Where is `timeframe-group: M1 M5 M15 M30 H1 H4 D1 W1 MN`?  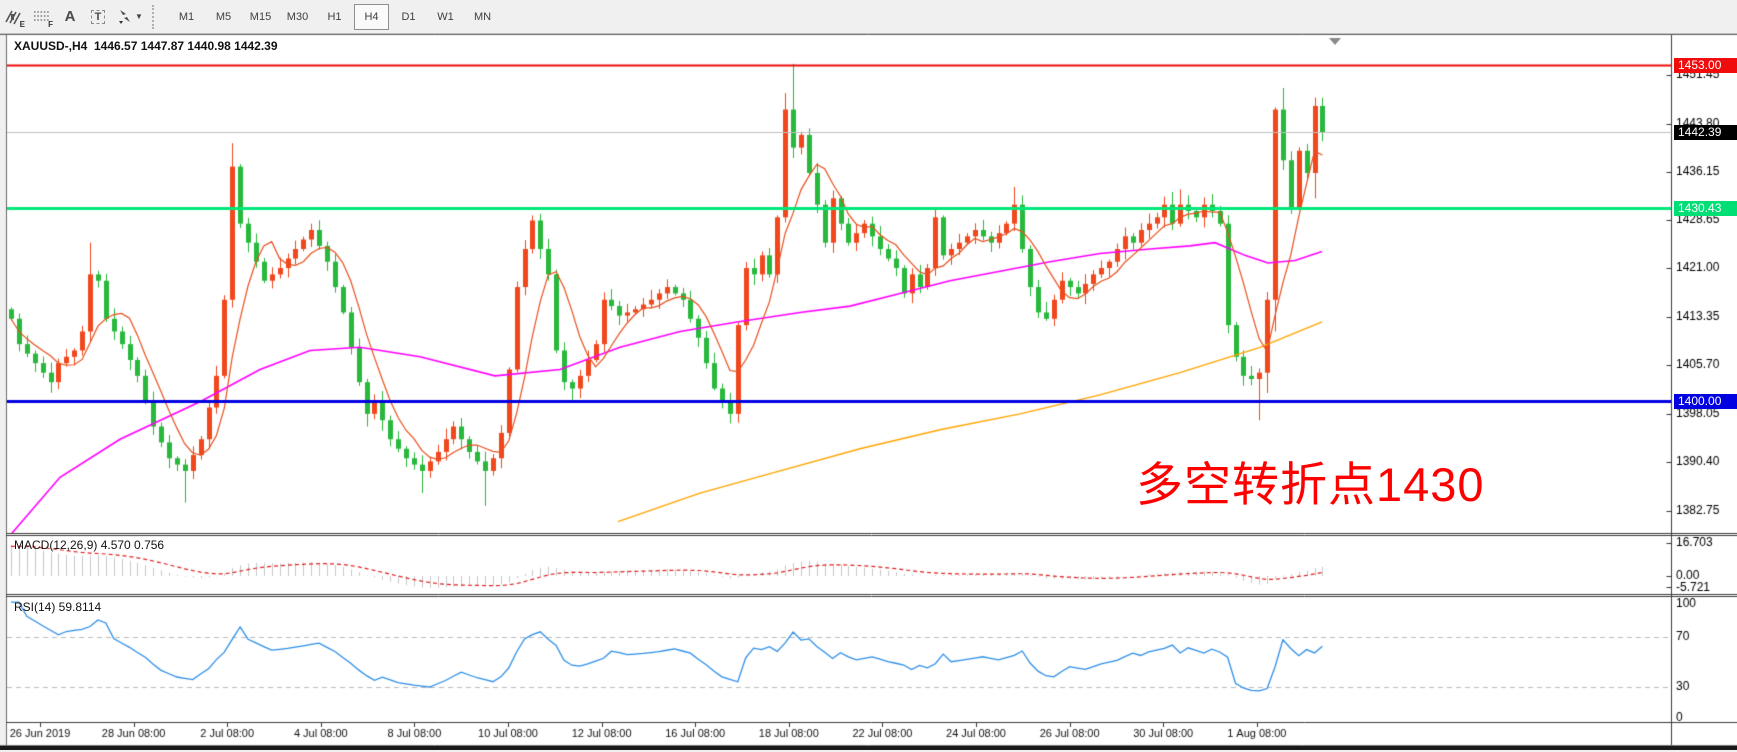
timeframe-group: M1 M5 M15 M30 H1 H4 D1 W1 MN is located at coordinates (334, 16).